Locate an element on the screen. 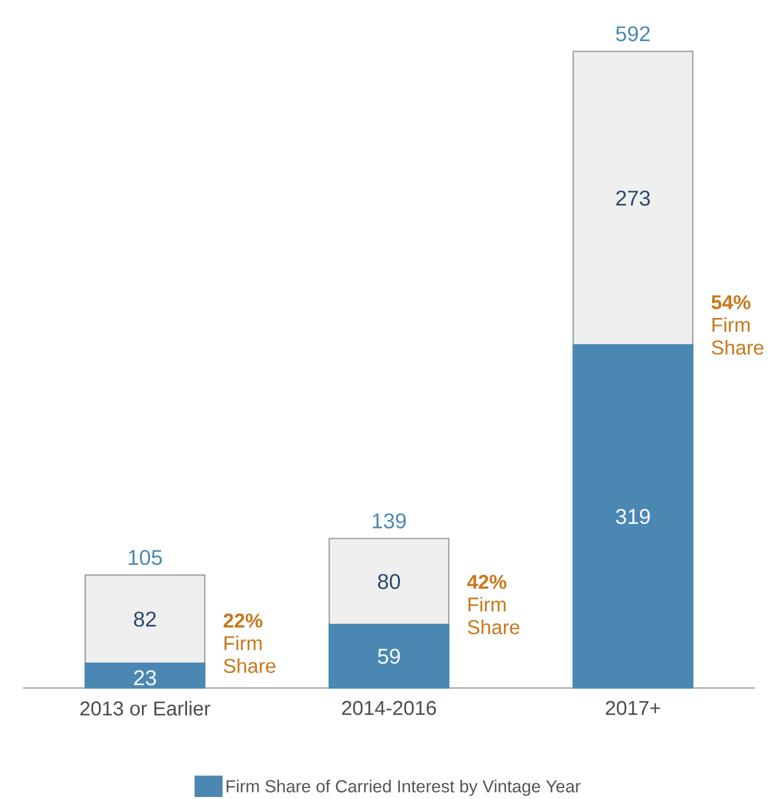 The width and height of the screenshot is (773, 799). total-label: 139 is located at coordinates (389, 520).